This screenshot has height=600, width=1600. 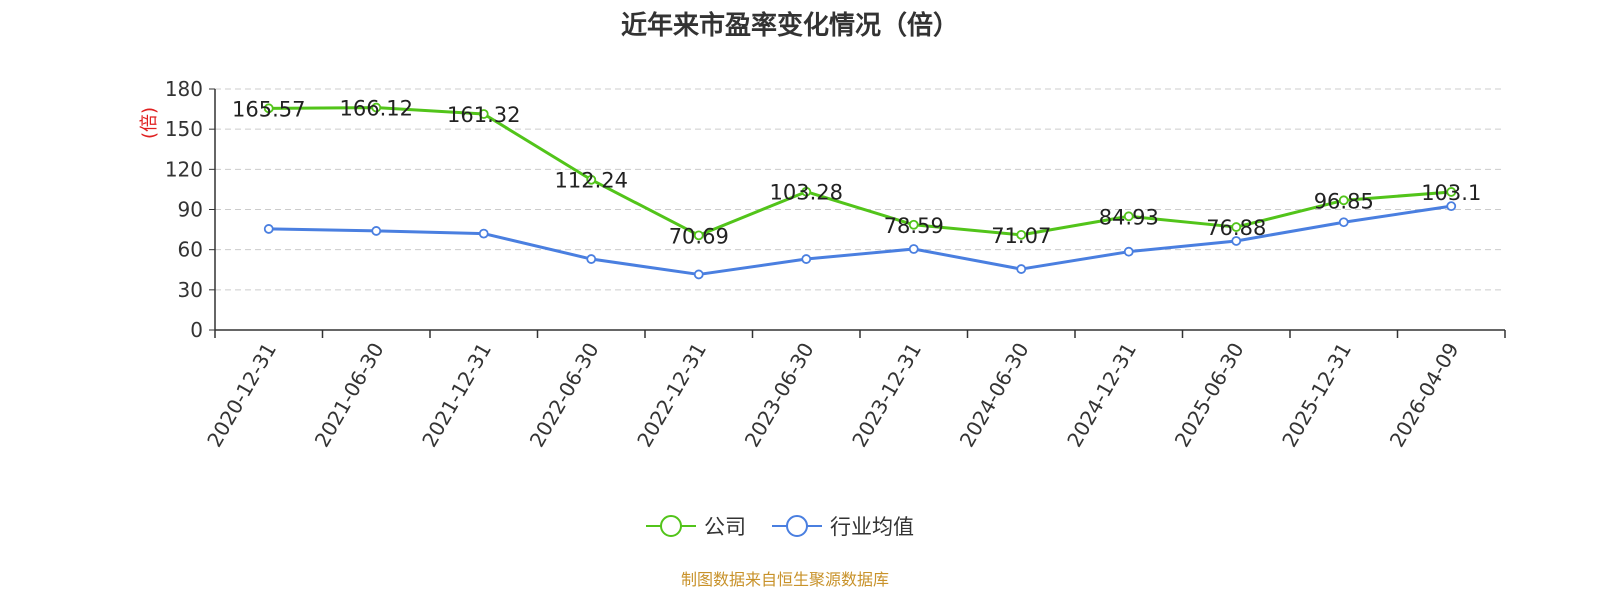 I want to click on data-label: 166.12, so click(x=376, y=109).